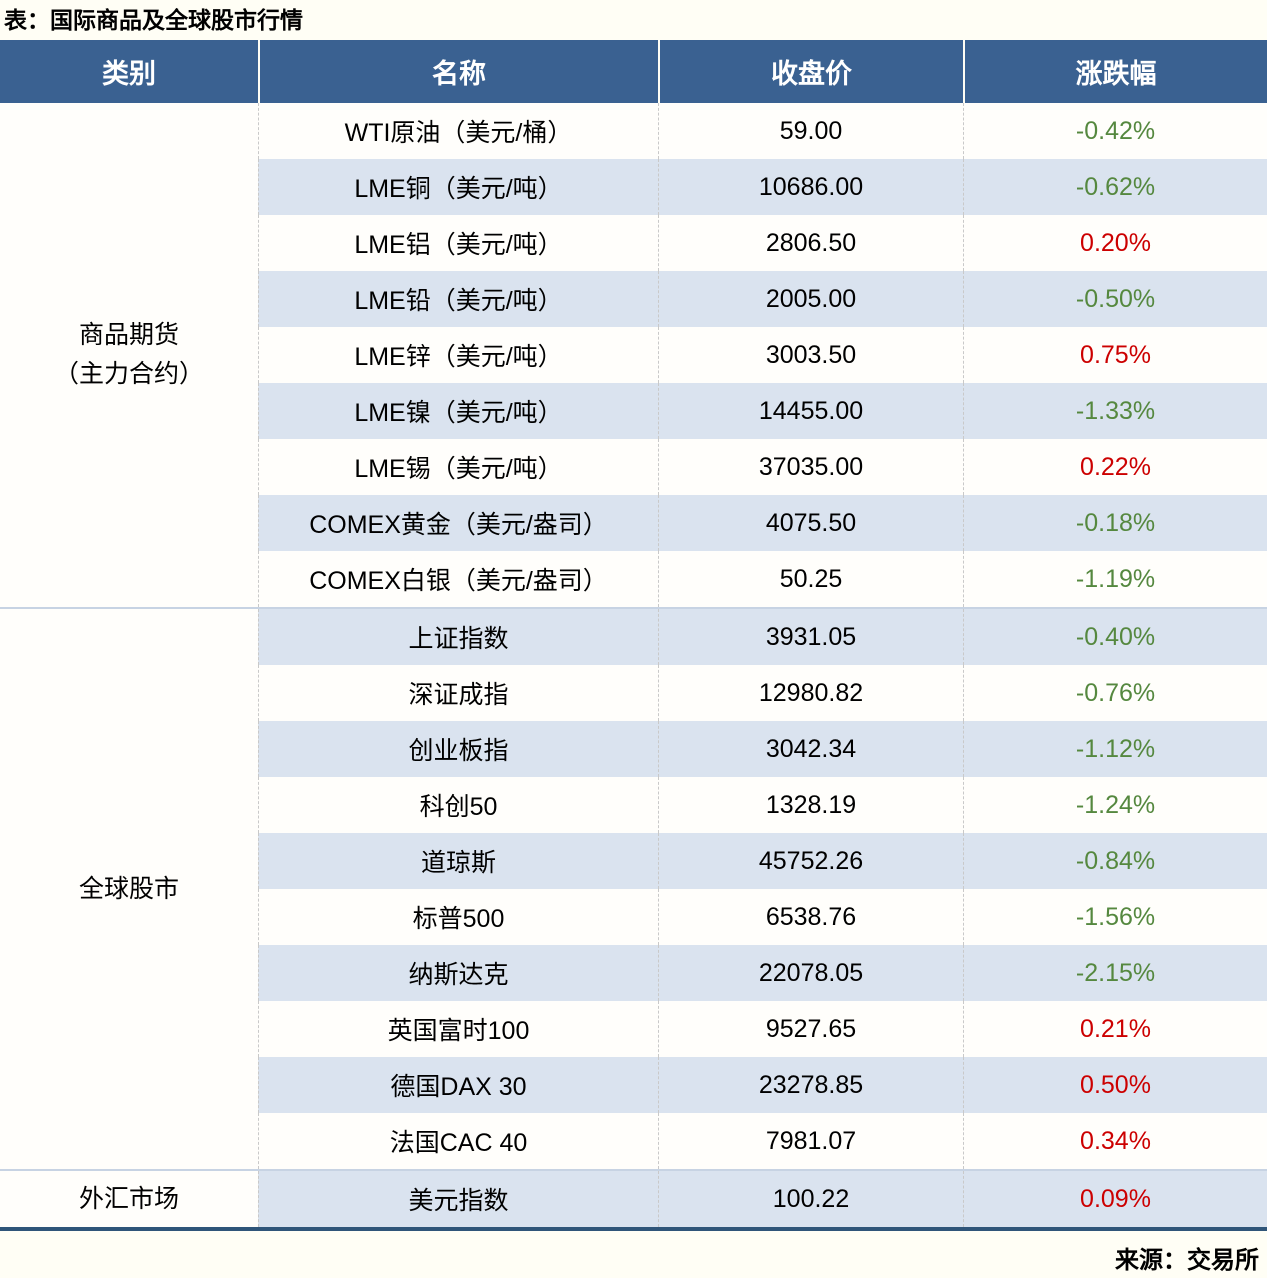 The height and width of the screenshot is (1278, 1267). What do you see at coordinates (810, 693) in the screenshot?
I see `close-price: 12980.82` at bounding box center [810, 693].